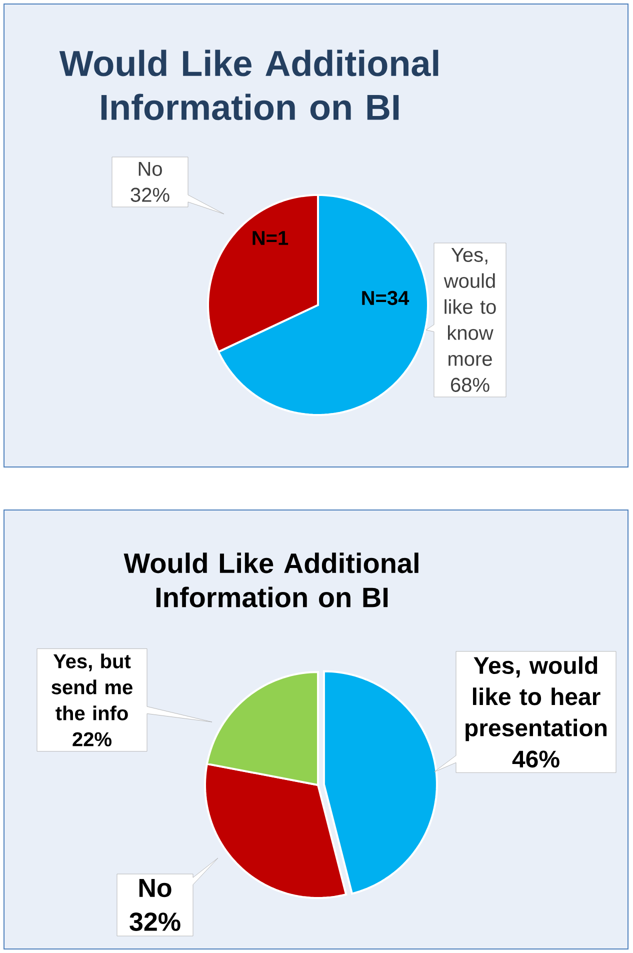 The image size is (633, 953). Describe the element at coordinates (386, 298) in the screenshot. I see `text: N=34` at that location.